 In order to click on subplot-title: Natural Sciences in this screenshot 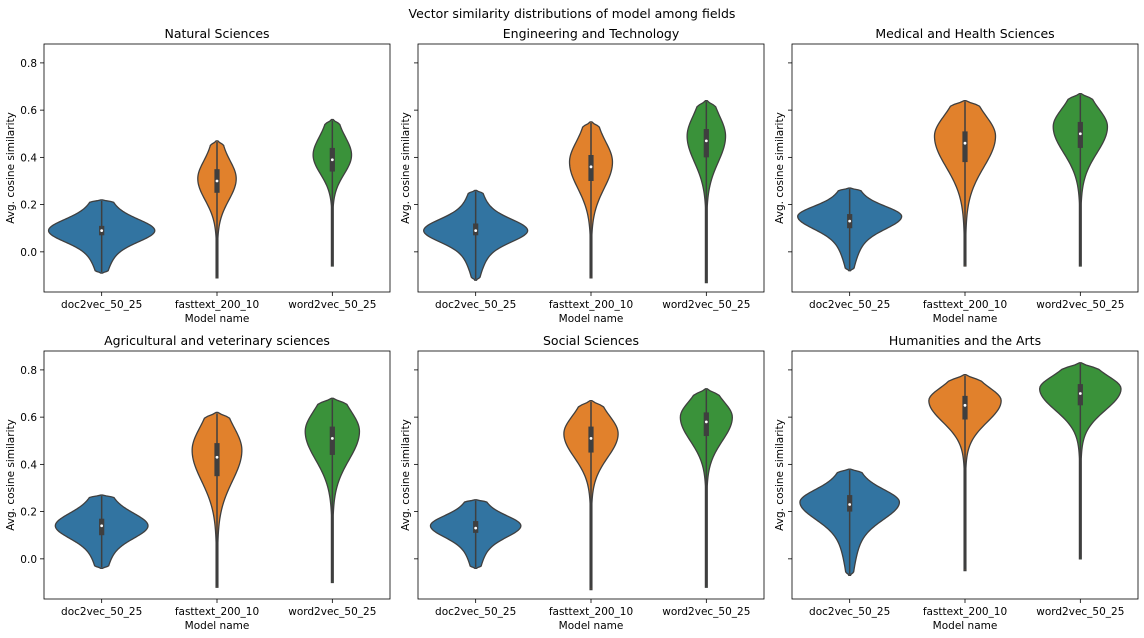, I will do `click(216, 33)`.